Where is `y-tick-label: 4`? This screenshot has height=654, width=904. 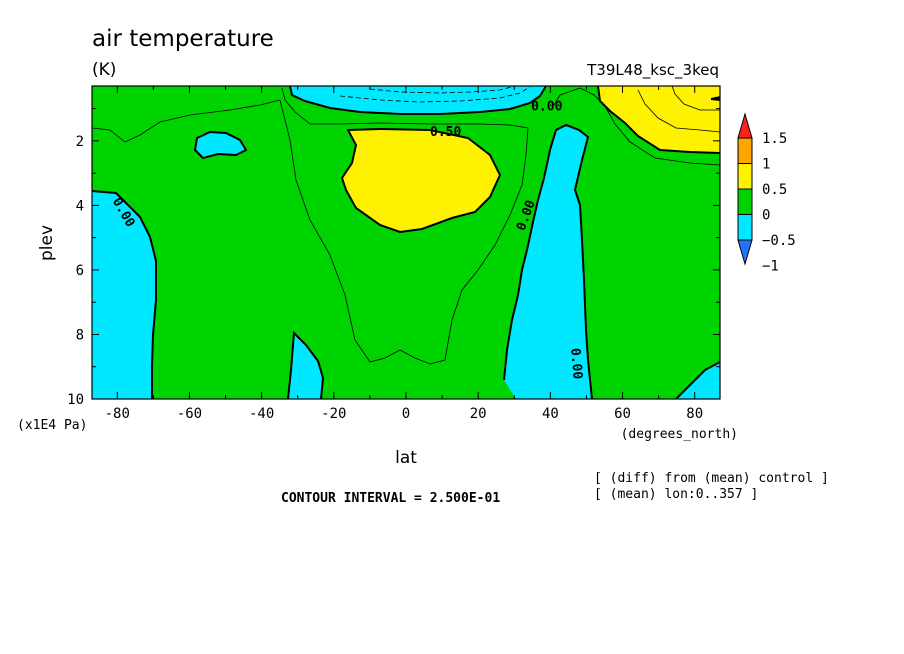 y-tick-label: 4 is located at coordinates (80, 206).